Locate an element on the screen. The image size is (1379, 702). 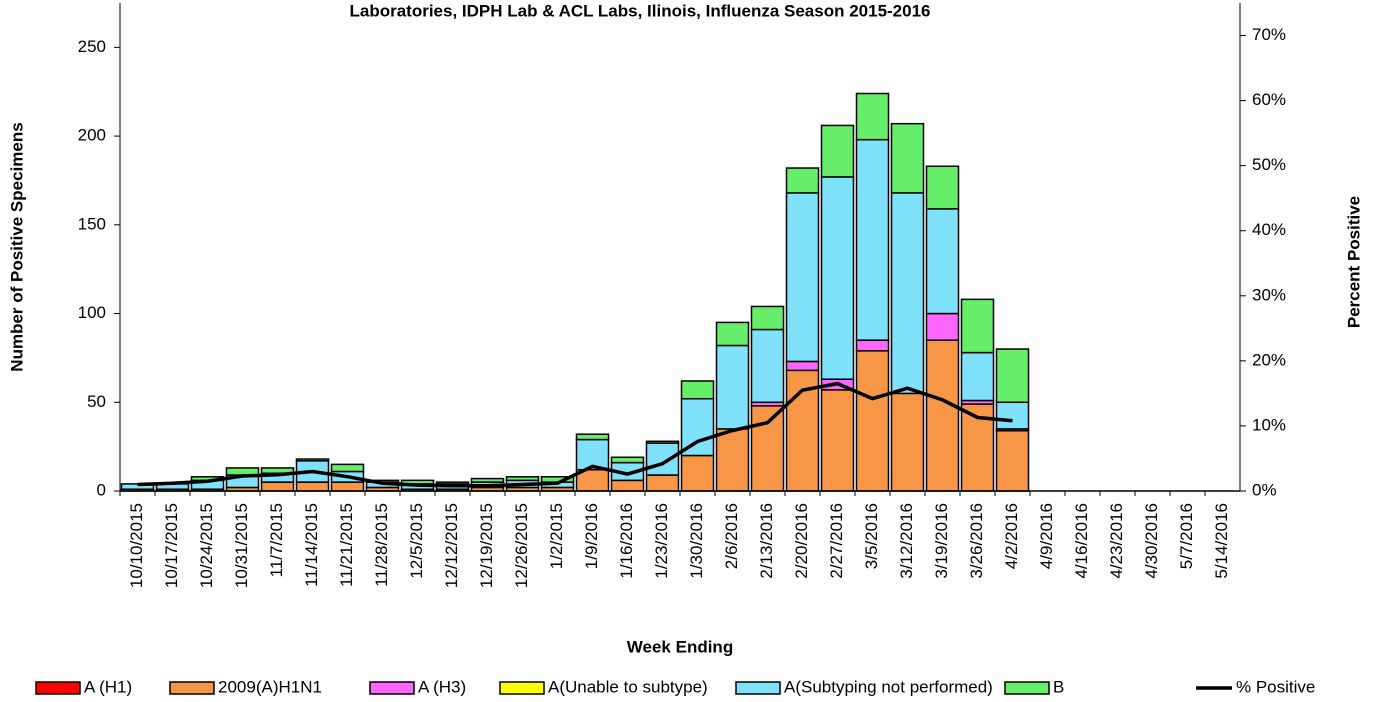
percent-line is located at coordinates (575, 434).